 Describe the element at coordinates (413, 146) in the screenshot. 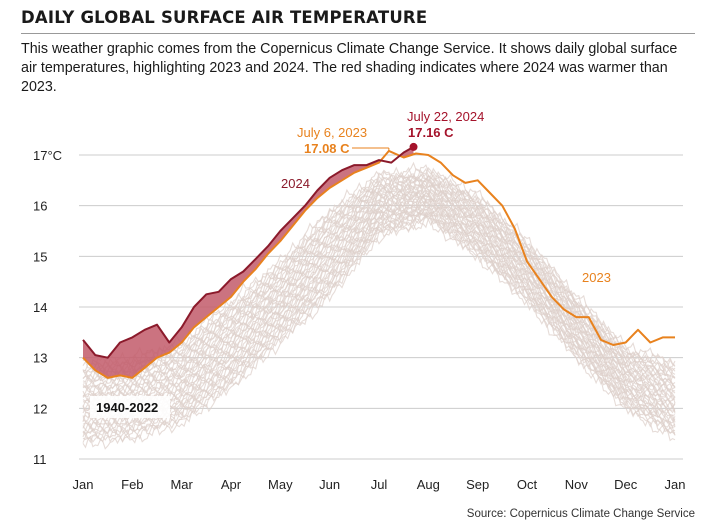

I see `peak-2024-marker` at that location.